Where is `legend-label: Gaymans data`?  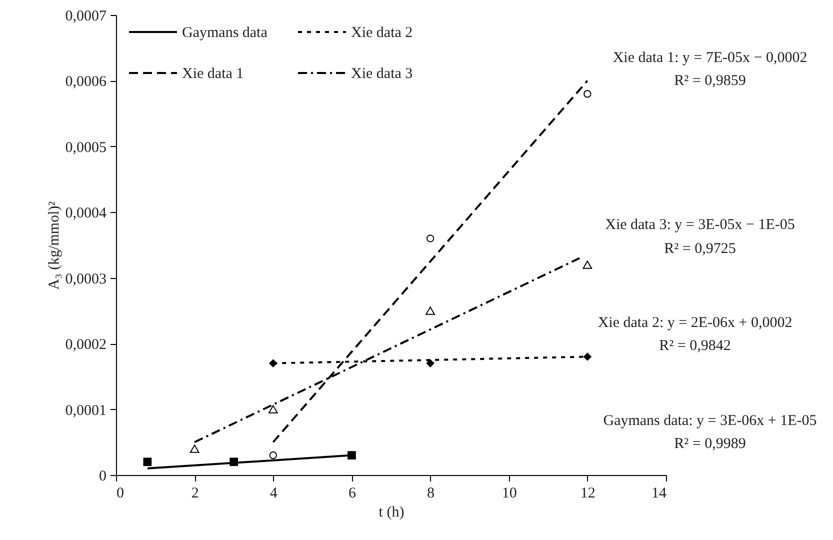
legend-label: Gaymans data is located at coordinates (225, 33).